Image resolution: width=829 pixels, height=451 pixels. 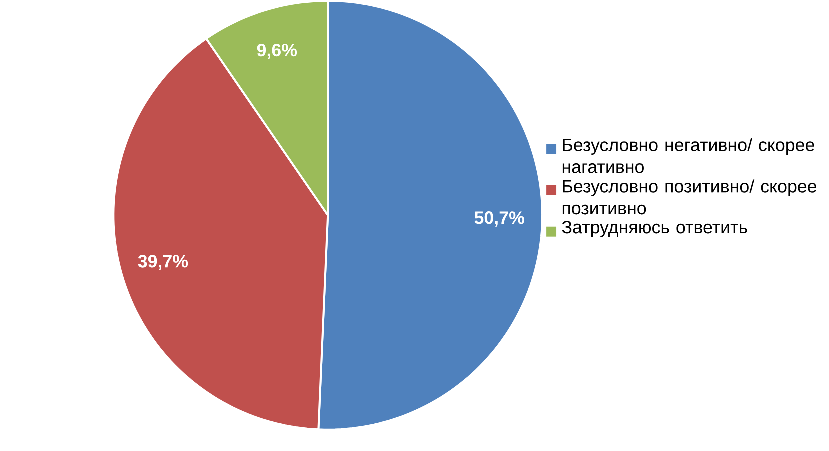 I want to click on legend-label: Безусловно негативно/ скорее нагативно, so click(x=688, y=156).